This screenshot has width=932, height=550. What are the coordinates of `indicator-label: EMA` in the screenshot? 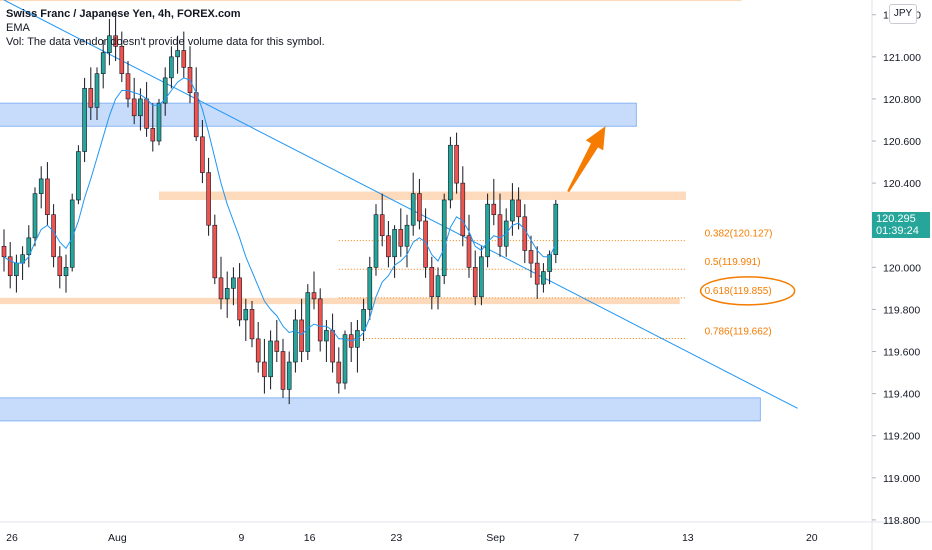 It's located at (18, 28).